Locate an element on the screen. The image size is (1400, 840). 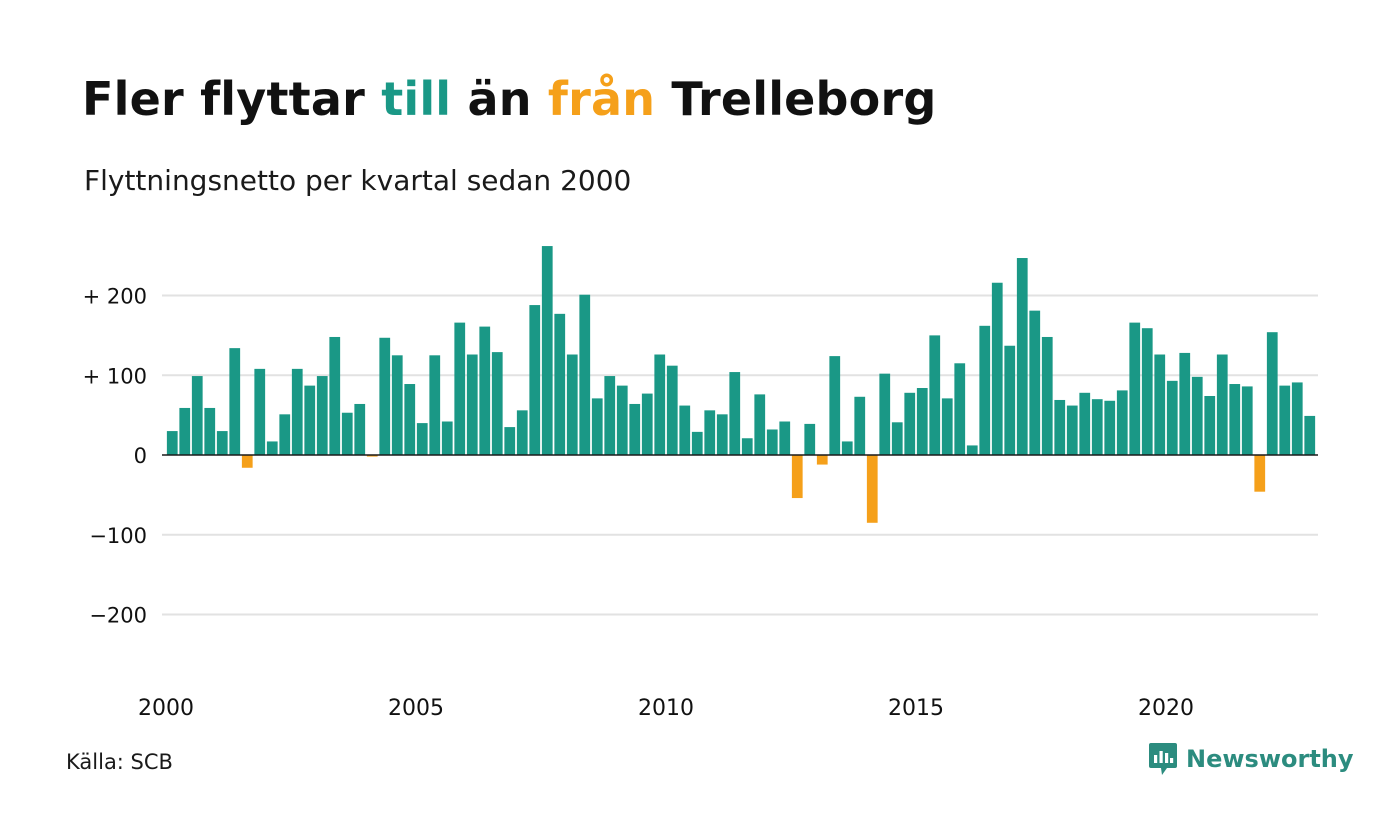
bar-q32 is located at coordinates (560, 384).